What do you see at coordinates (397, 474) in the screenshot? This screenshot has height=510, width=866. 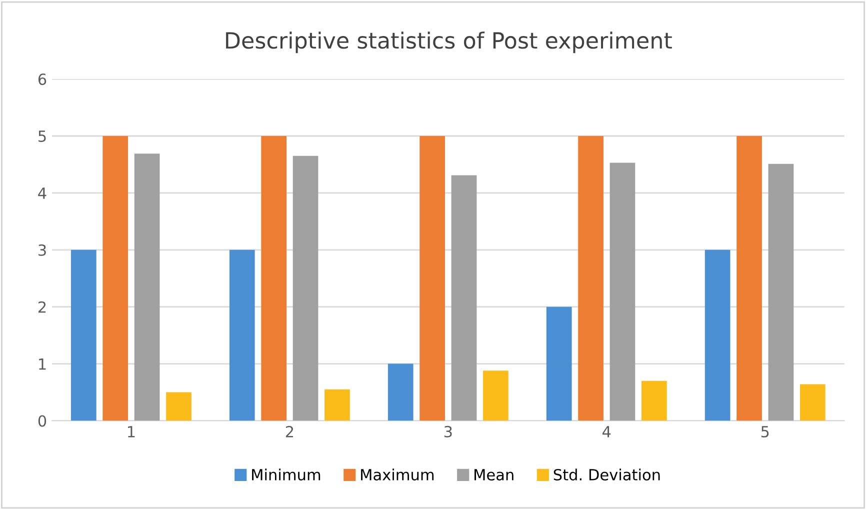 I see `legend-label: Maximum` at bounding box center [397, 474].